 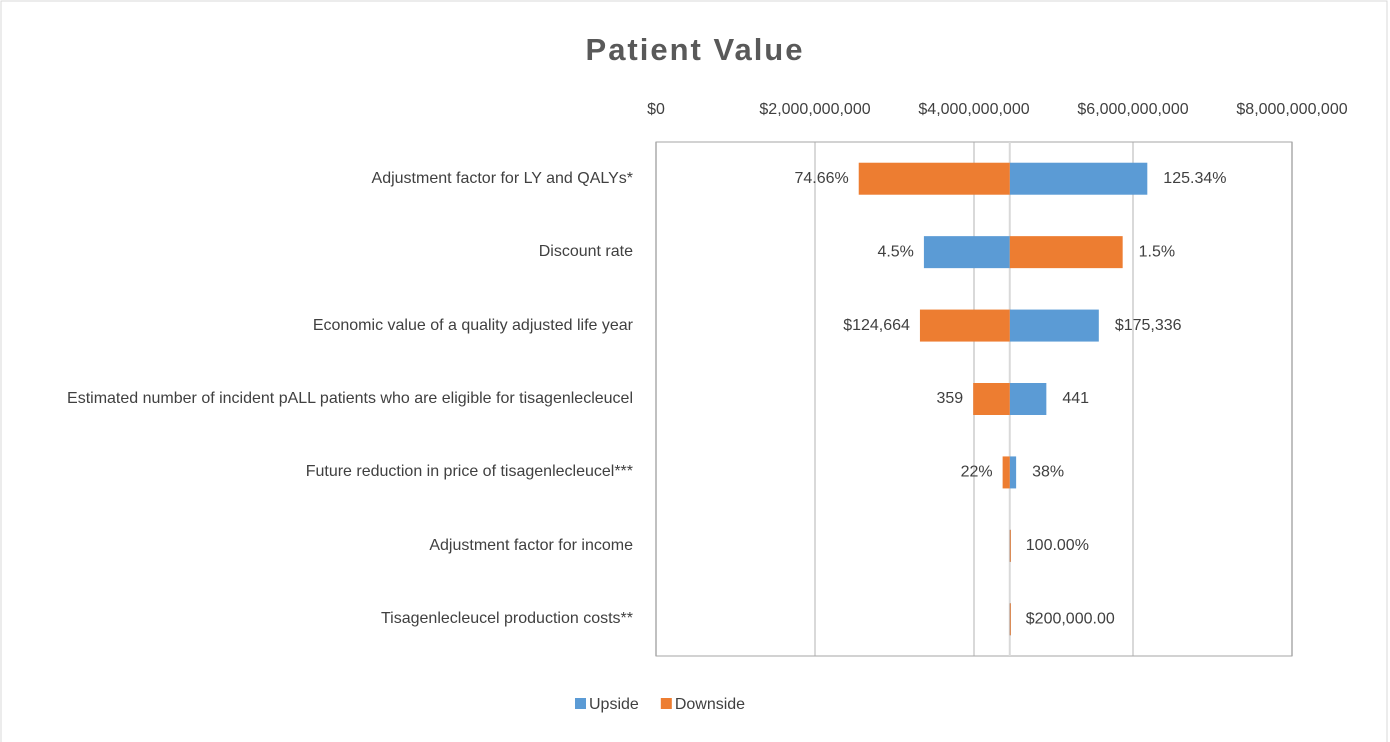 What do you see at coordinates (895, 251) in the screenshot?
I see `bar-label: 4.5%` at bounding box center [895, 251].